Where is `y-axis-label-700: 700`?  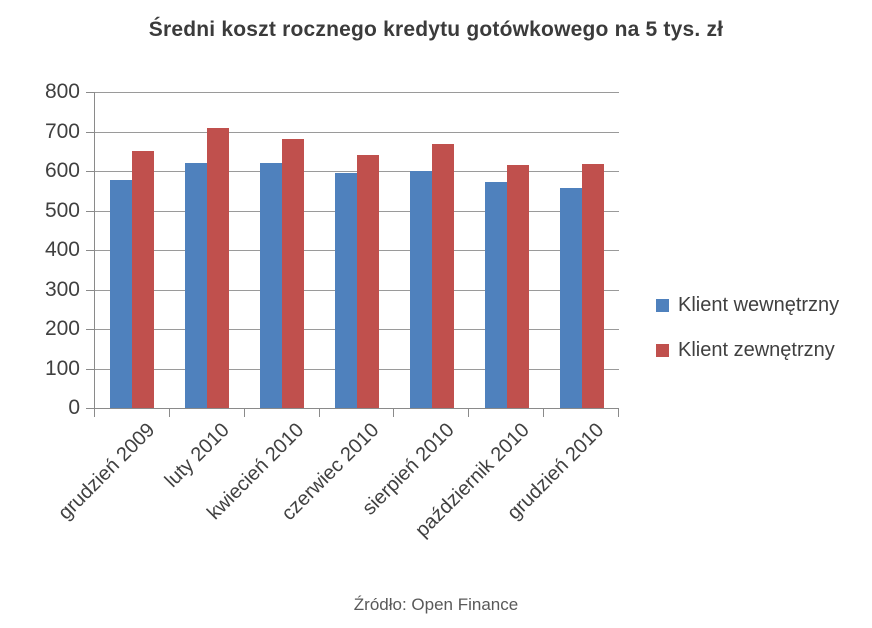 y-axis-label-700: 700 is located at coordinates (62, 131).